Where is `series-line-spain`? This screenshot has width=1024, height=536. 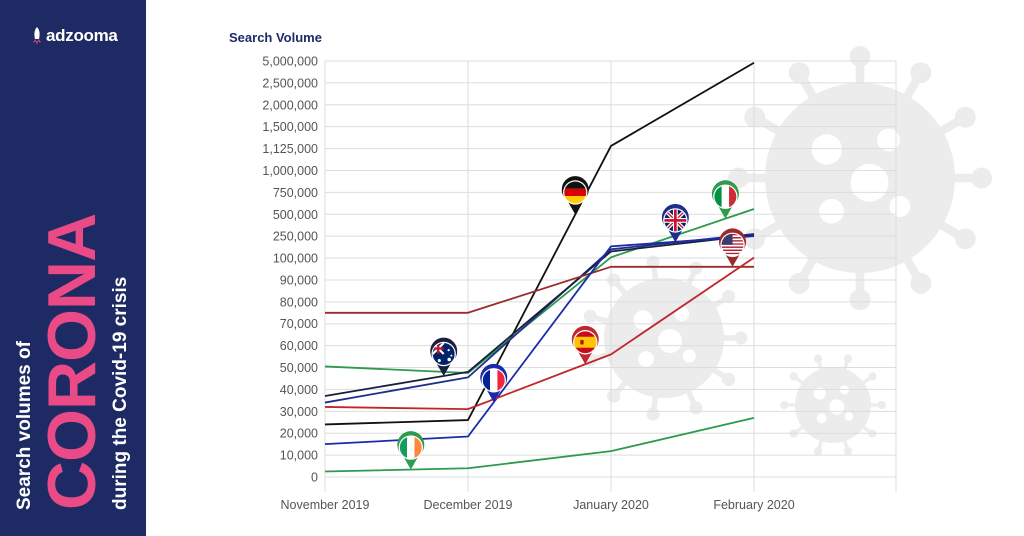 series-line-spain is located at coordinates (539, 333).